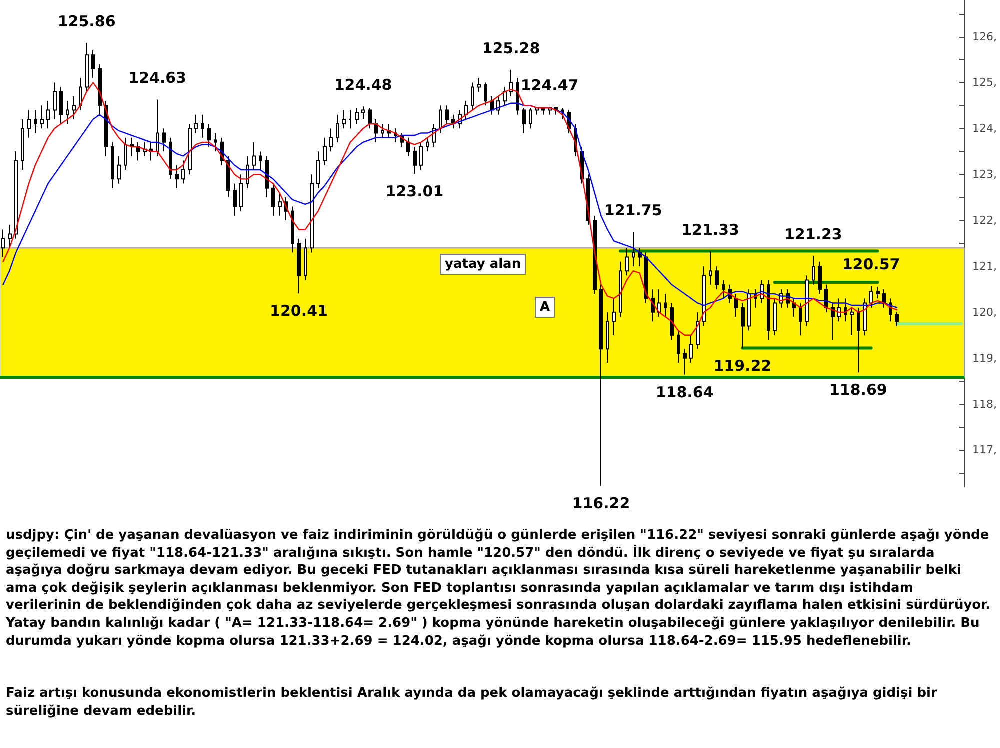 Image resolution: width=1000 pixels, height=748 pixels. Describe the element at coordinates (633, 211) in the screenshot. I see `text: 121.75` at that location.